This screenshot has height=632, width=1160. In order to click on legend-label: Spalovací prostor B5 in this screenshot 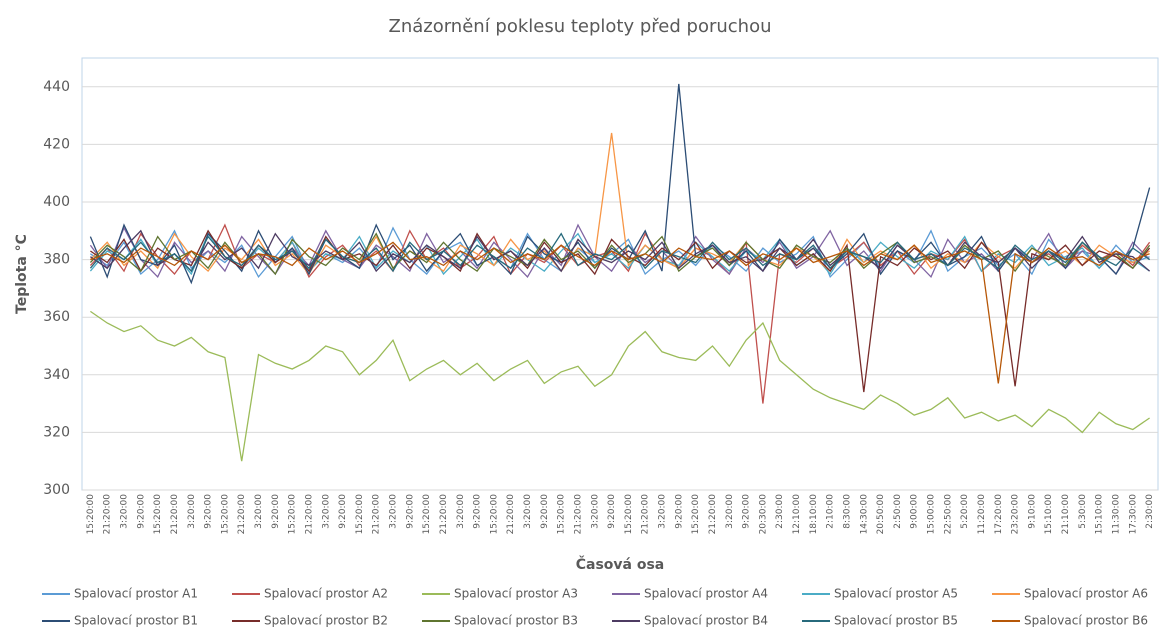, I will do `click(896, 621)`.